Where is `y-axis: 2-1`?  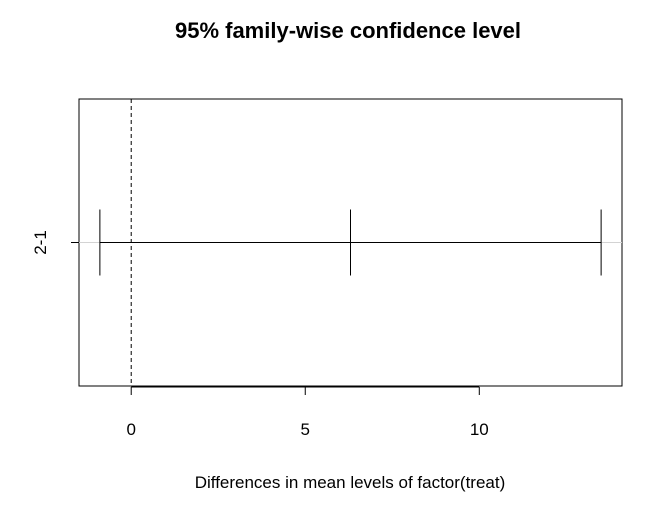
y-axis: 2-1 is located at coordinates (55, 242).